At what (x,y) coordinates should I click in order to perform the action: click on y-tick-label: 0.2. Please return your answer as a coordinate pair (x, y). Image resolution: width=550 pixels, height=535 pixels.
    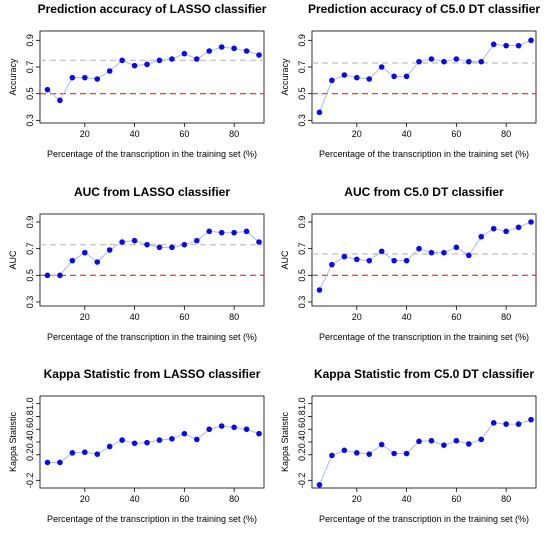
    Looking at the image, I should click on (302, 455).